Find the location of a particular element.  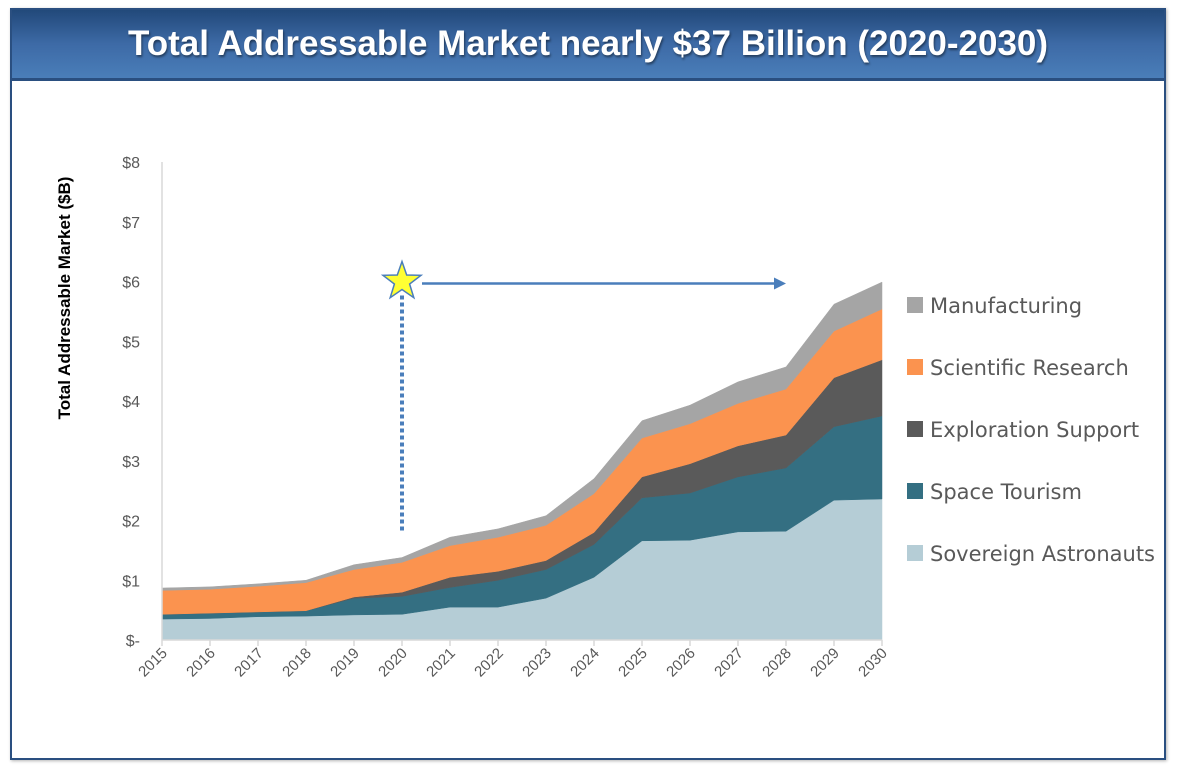

x-tick-label: 2021 is located at coordinates (441, 663).